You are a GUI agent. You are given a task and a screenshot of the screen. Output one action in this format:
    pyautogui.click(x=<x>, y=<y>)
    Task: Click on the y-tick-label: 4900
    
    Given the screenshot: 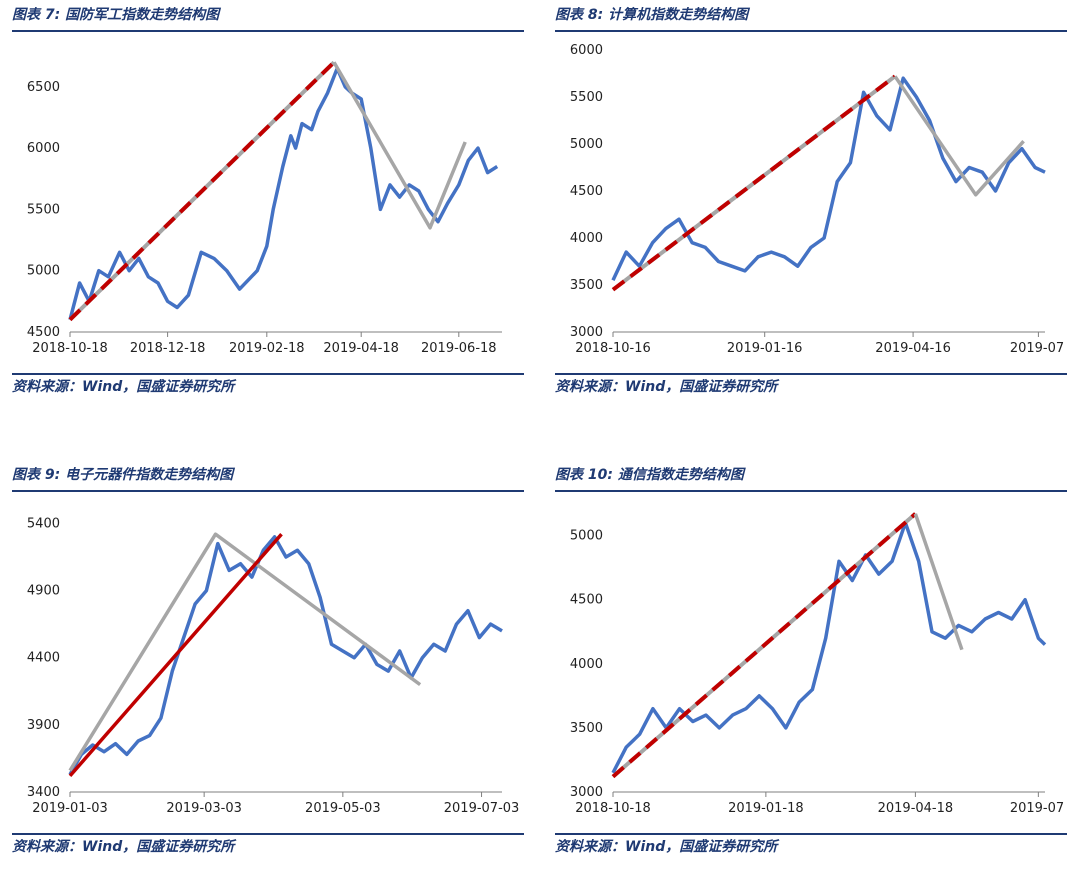 What is the action you would take?
    pyautogui.click(x=43, y=591)
    